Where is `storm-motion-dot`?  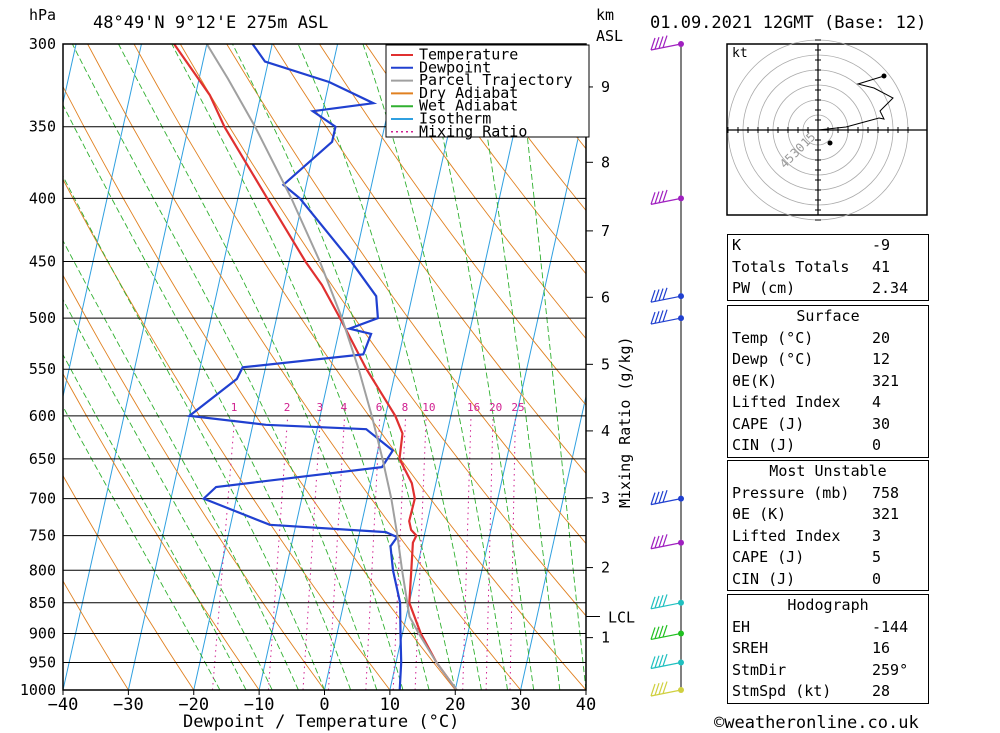 storm-motion-dot is located at coordinates (830, 143).